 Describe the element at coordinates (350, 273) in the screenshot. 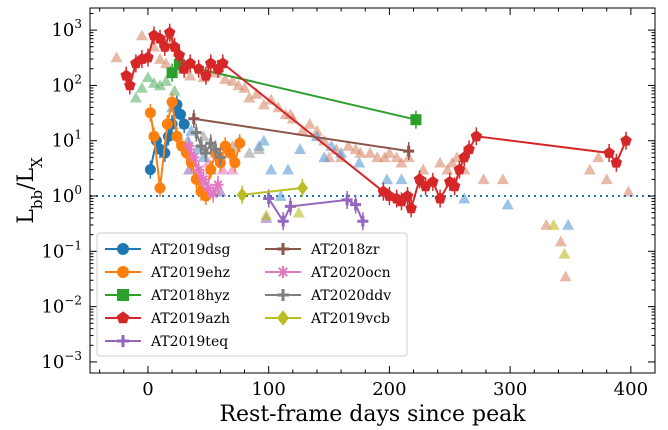

I see `legend-label: AT2020ocn` at that location.